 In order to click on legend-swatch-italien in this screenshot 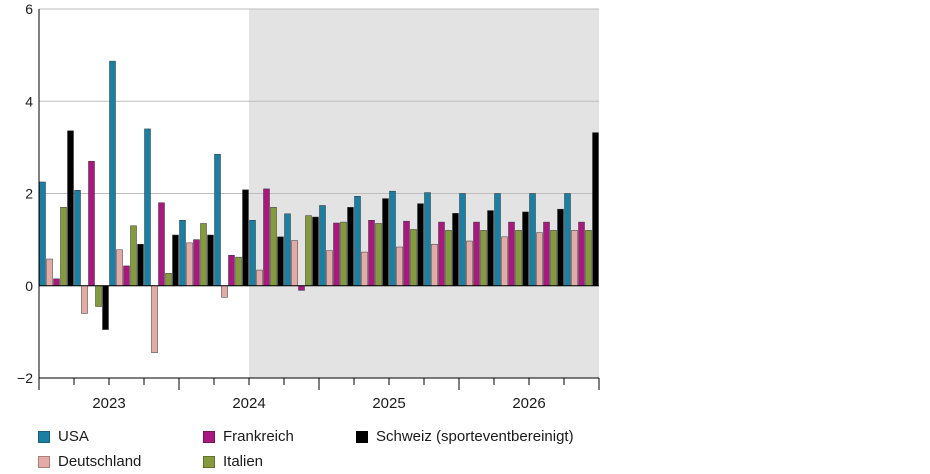, I will do `click(209, 461)`.